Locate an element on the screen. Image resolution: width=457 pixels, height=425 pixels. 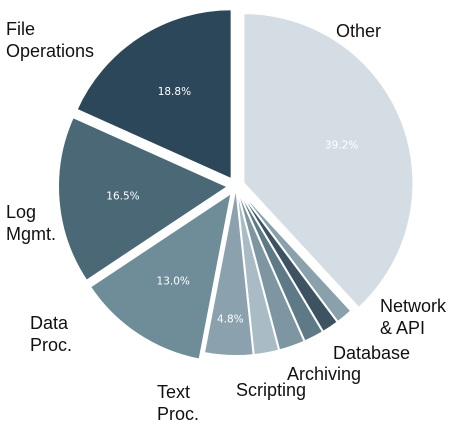
slice-category-label: Log Mgmt. is located at coordinates (31, 223).